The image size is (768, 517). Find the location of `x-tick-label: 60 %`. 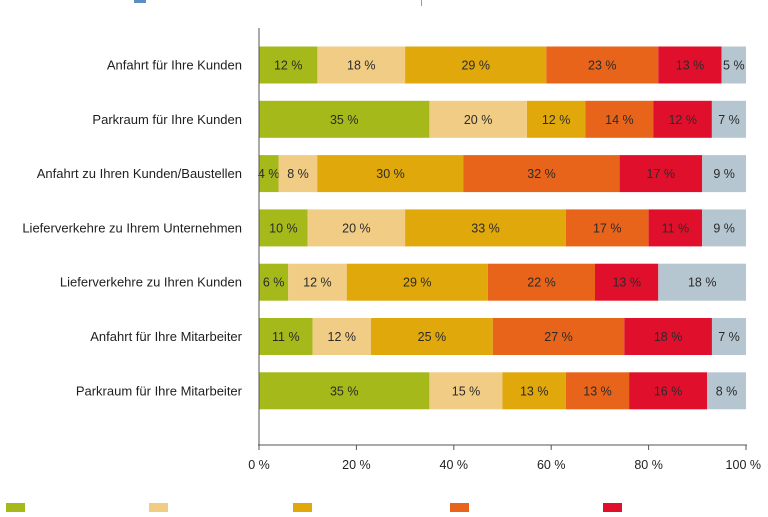

x-tick-label: 60 % is located at coordinates (551, 465).